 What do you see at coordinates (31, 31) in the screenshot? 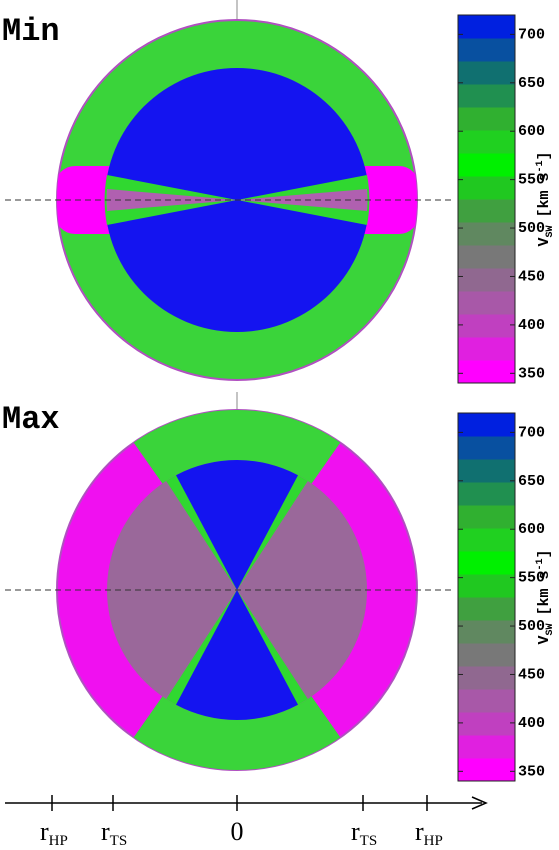
I see `panel-title: Min` at bounding box center [31, 31].